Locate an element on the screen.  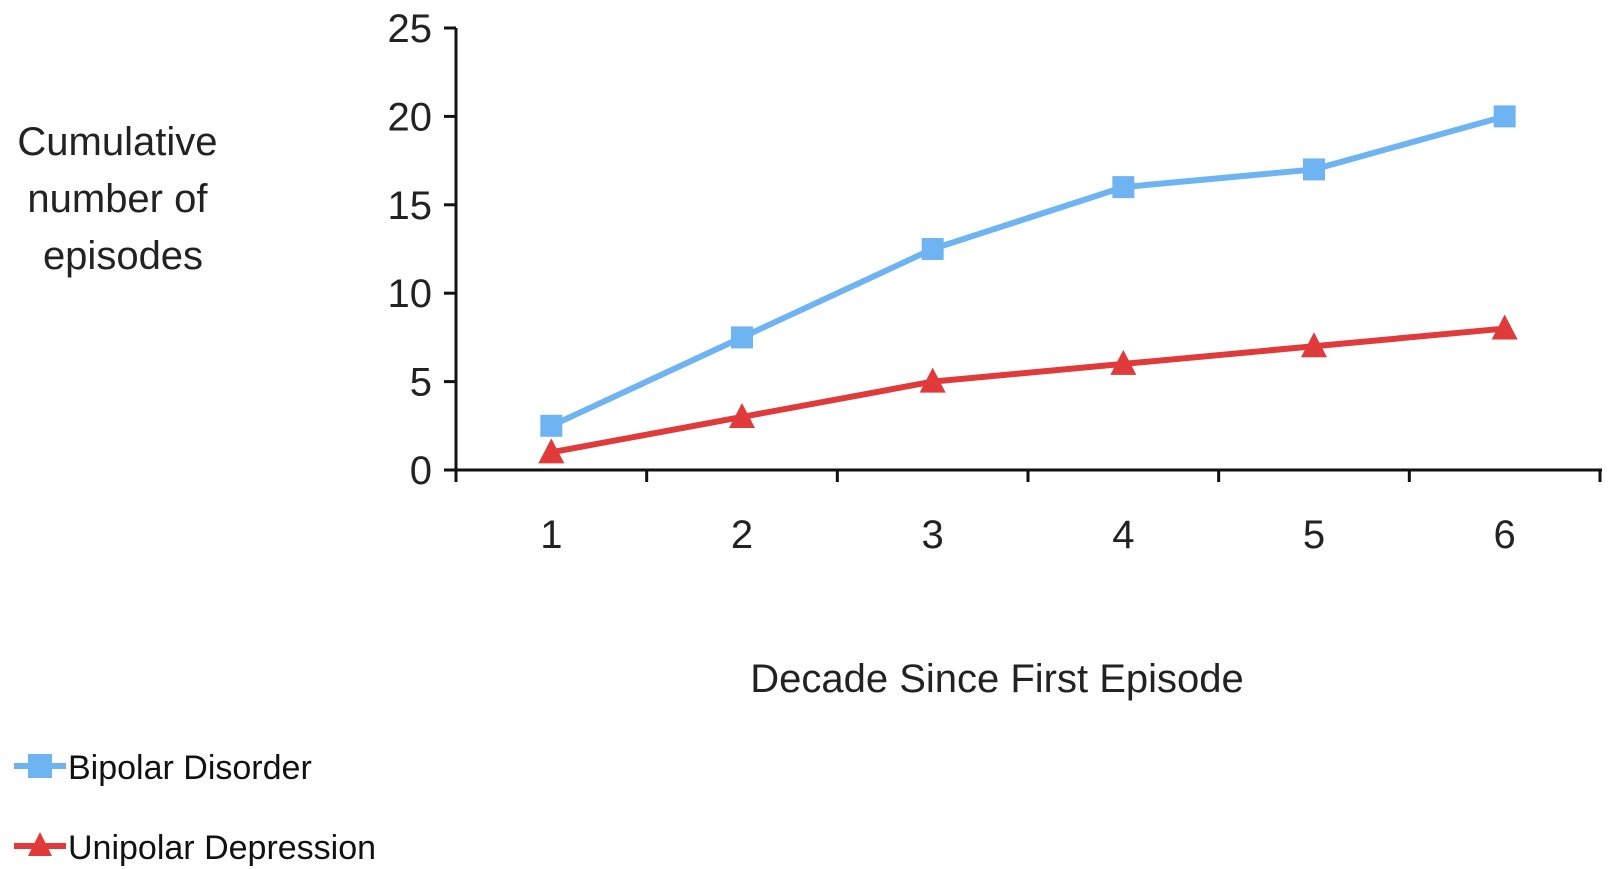
y-axis-title-line-1: Cumulative is located at coordinates (117, 142).